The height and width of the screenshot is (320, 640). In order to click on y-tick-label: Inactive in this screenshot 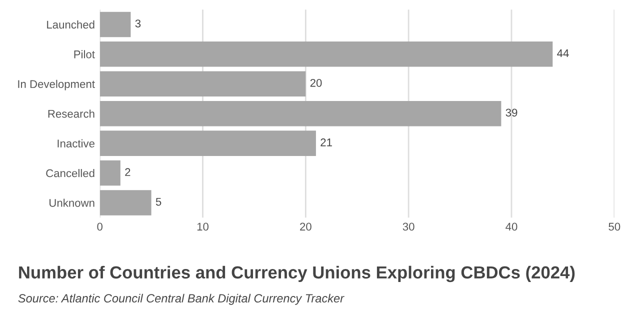, I will do `click(76, 143)`.